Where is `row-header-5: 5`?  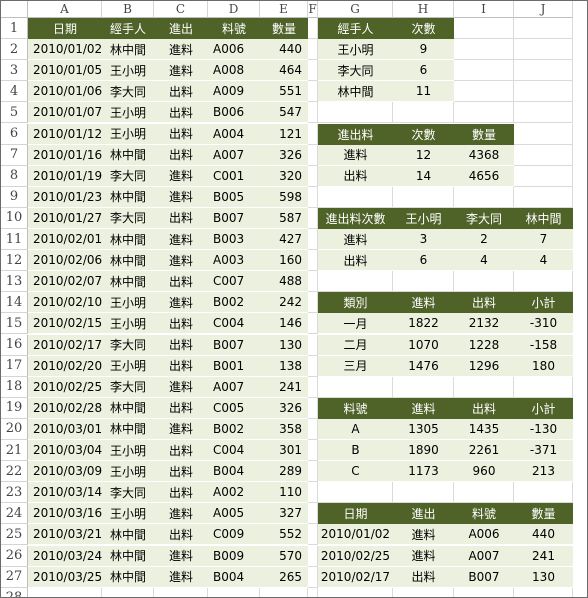
row-header-5: 5 is located at coordinates (14, 113).